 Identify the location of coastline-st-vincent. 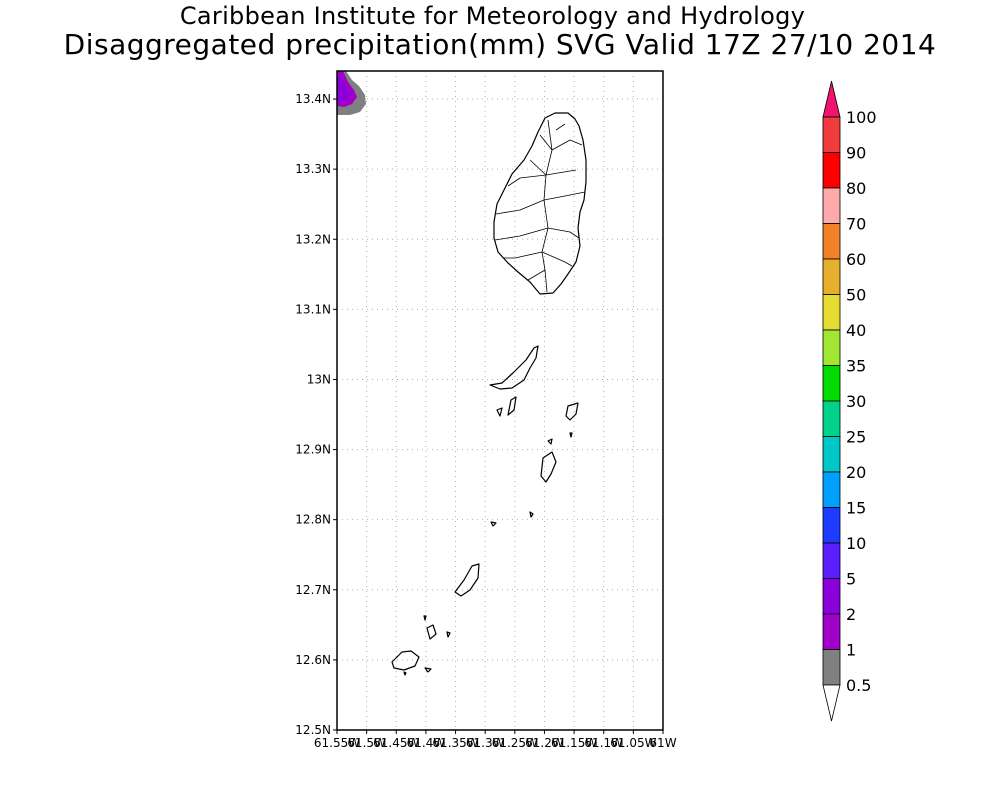
(540, 203).